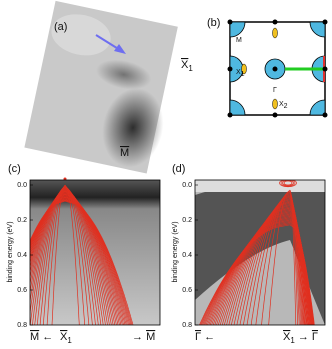 The height and width of the screenshot is (349, 332). I want to click on arrow-head, so click(120, 49).